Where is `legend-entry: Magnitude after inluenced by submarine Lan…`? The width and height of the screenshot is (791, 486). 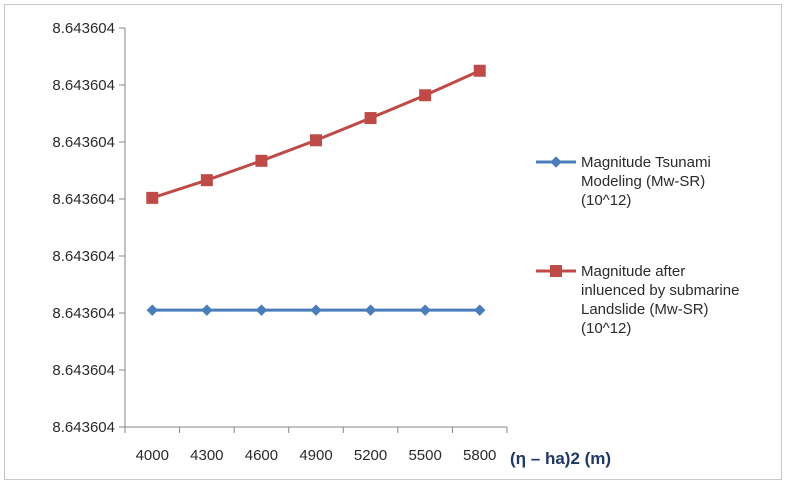 legend-entry: Magnitude after inluenced by submarine Lan… is located at coordinates (637, 300).